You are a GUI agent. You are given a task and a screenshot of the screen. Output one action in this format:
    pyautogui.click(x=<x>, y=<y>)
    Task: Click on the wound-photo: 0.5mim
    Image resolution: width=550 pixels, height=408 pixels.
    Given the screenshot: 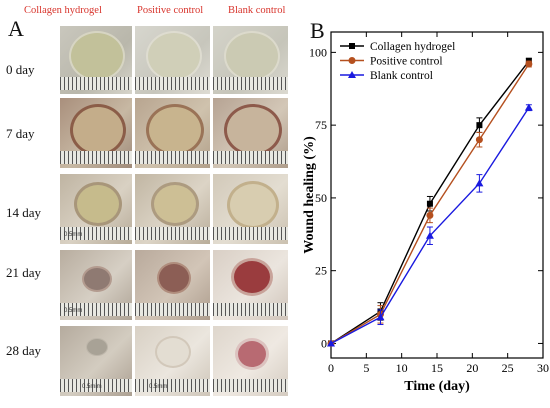 What is the action you would take?
    pyautogui.click(x=96, y=361)
    